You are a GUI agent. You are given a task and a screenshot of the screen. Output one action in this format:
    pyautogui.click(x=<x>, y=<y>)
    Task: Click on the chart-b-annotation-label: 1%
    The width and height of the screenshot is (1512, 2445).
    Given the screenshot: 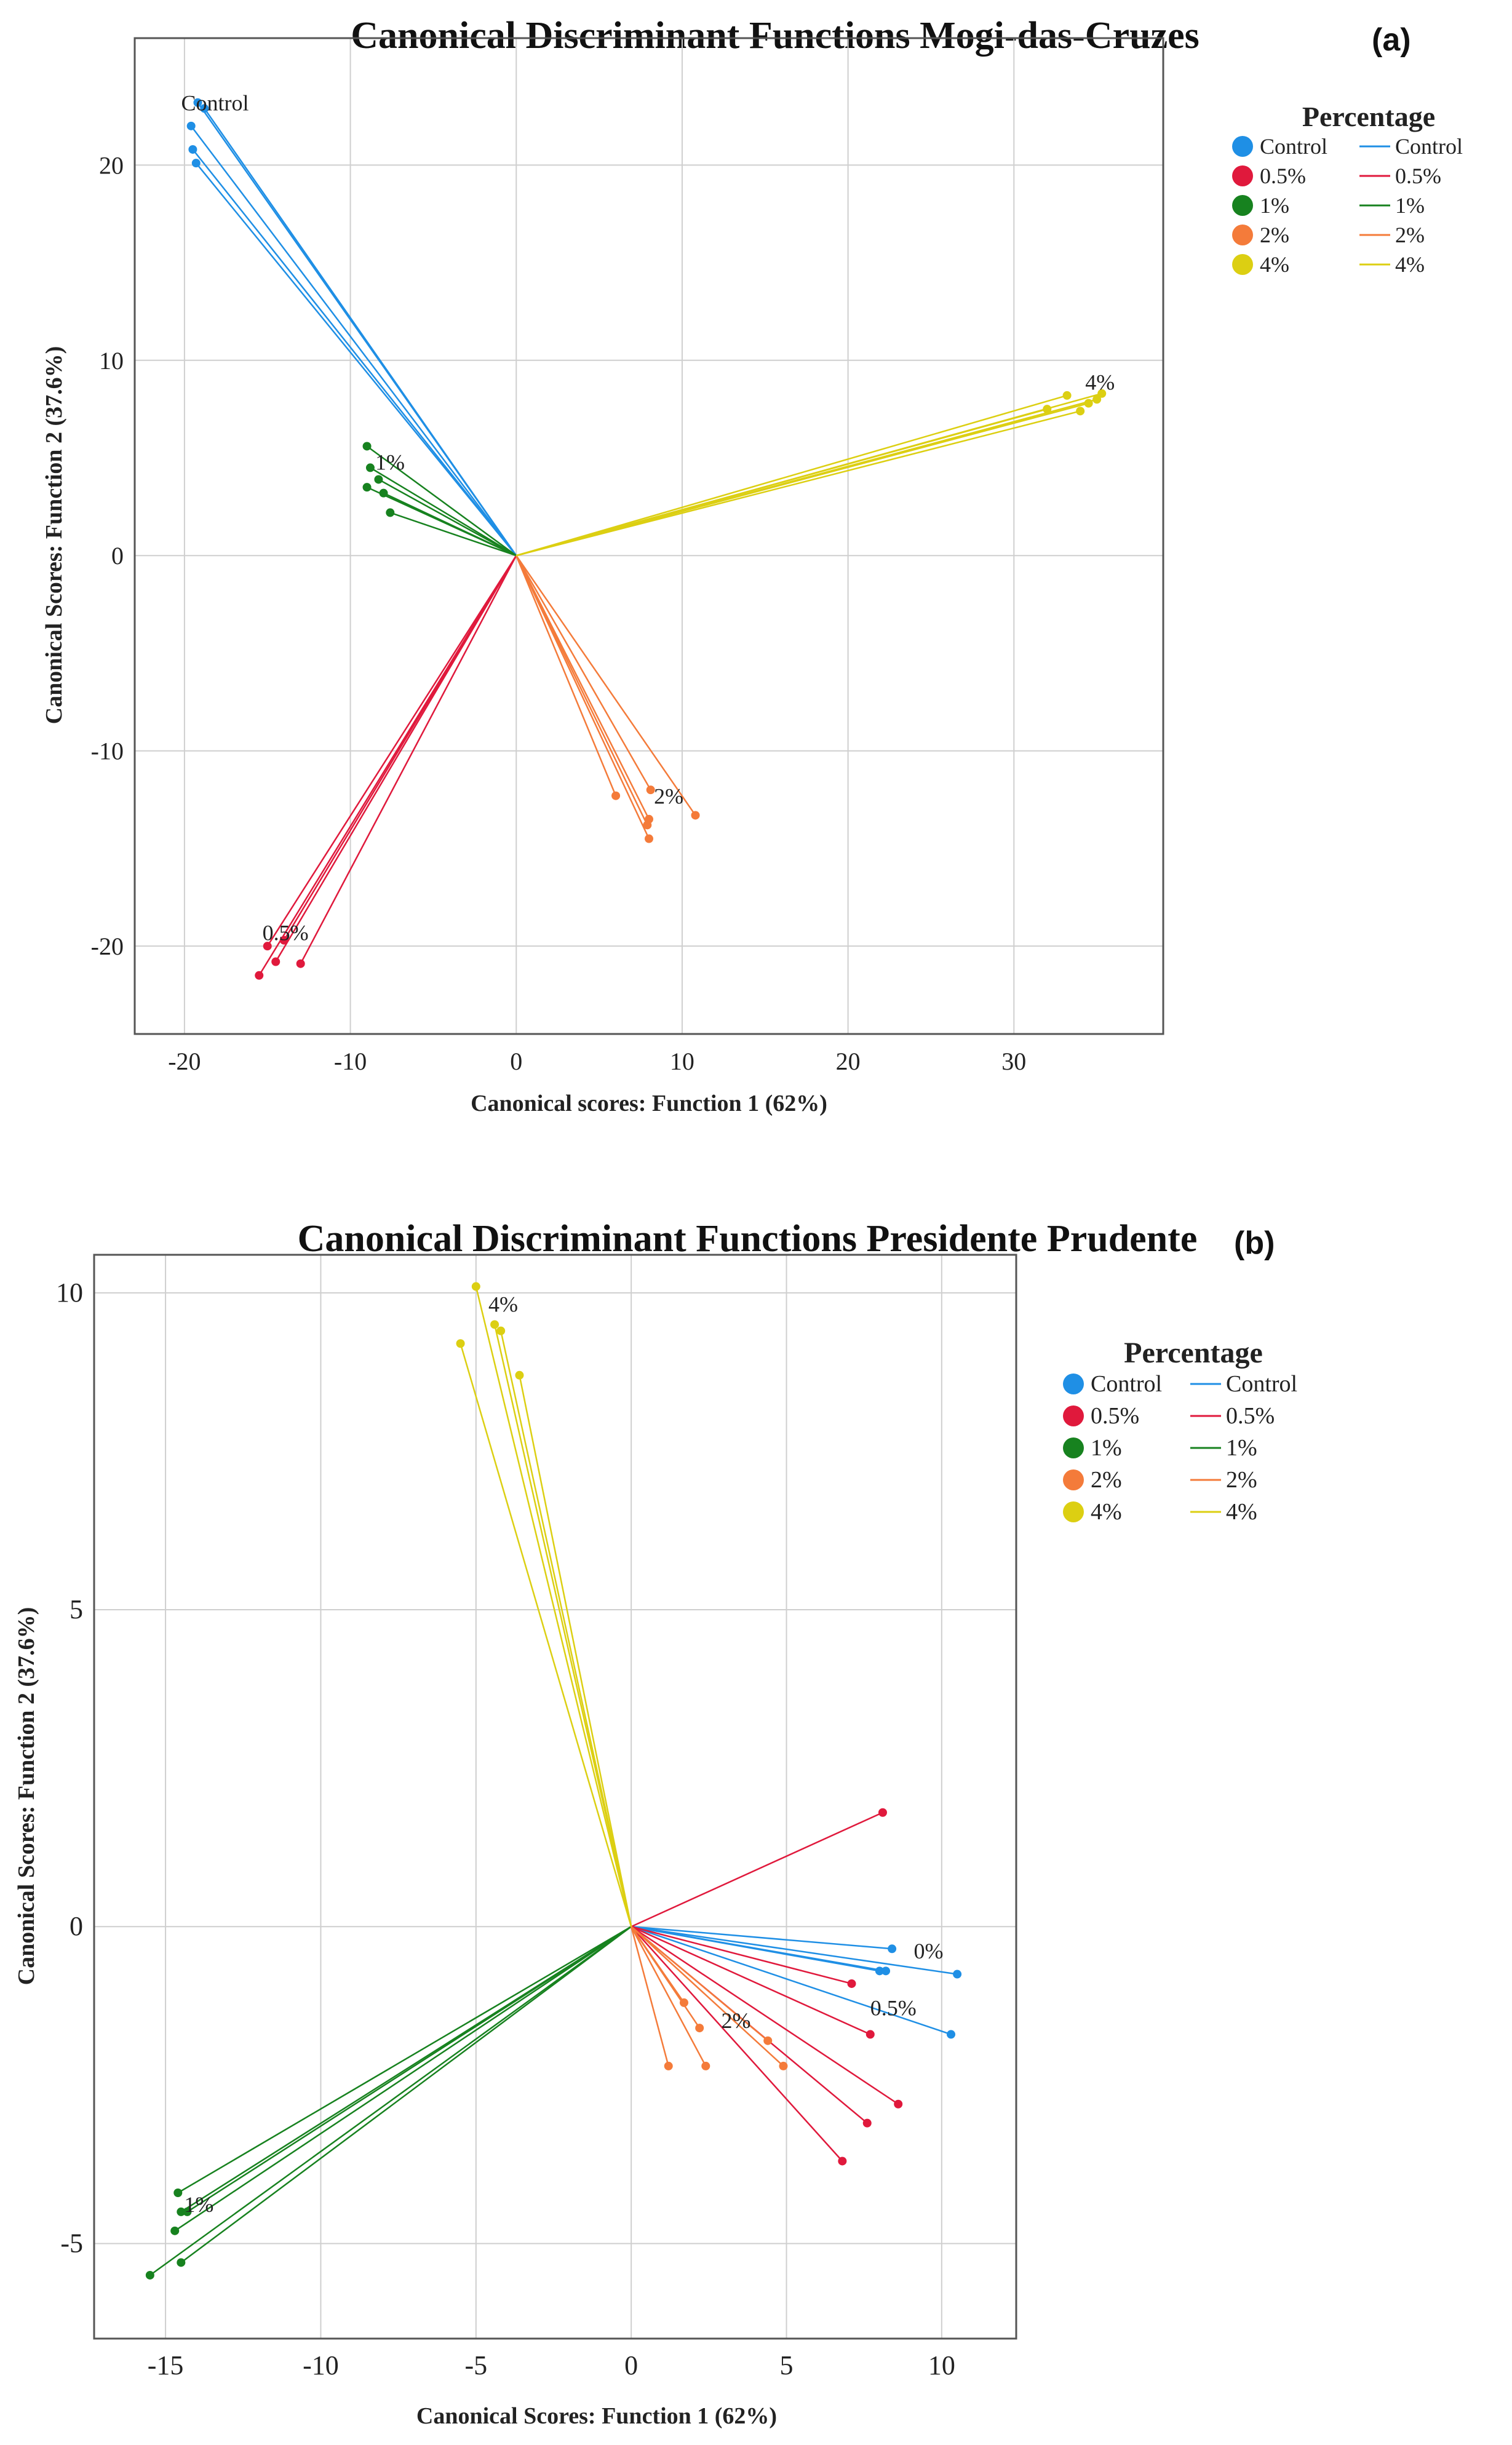 What is the action you would take?
    pyautogui.click(x=198, y=2204)
    